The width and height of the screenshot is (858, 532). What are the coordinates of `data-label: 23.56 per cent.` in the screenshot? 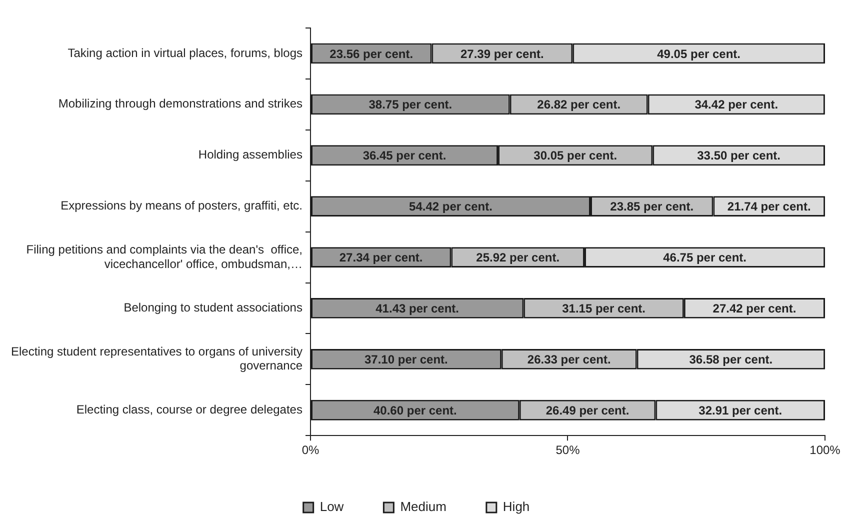 It's located at (372, 53).